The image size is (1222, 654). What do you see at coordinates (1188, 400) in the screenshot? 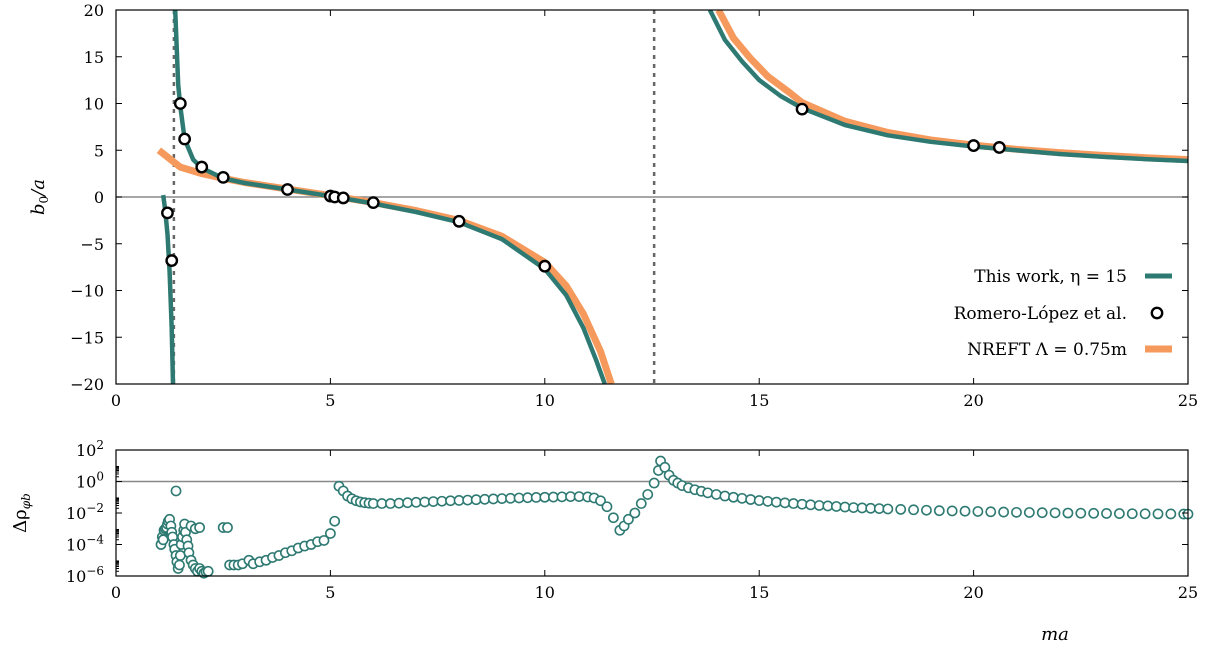
I see `top-x-tick-label-5: 25` at bounding box center [1188, 400].